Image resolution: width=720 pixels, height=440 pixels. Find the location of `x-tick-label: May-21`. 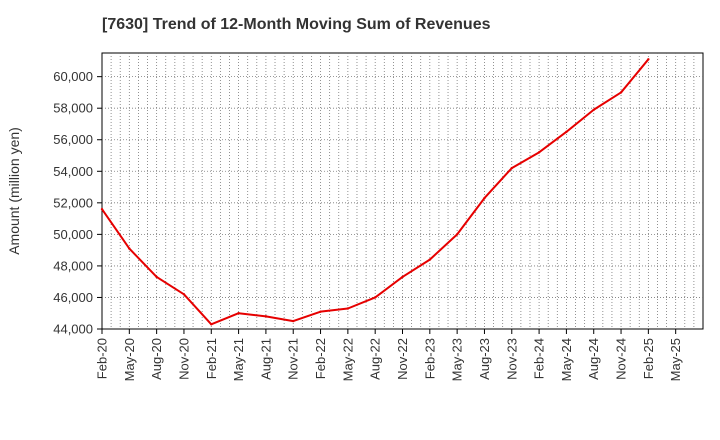

x-tick-label: May-21 is located at coordinates (238, 359).